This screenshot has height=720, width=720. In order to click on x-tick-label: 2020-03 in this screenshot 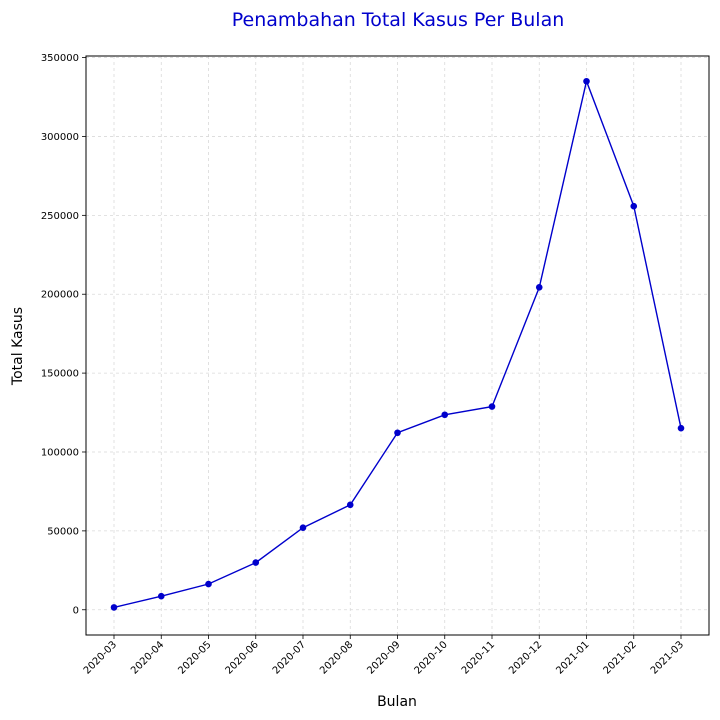, I will do `click(100, 657)`.